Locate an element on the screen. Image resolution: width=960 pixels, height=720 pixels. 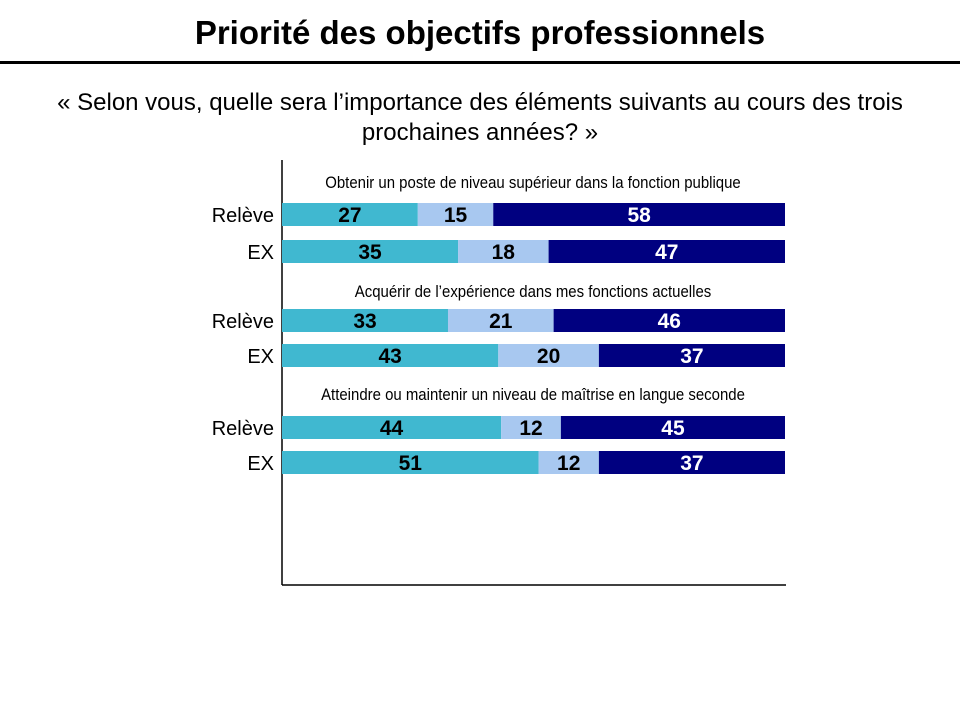
data-label: 43 is located at coordinates (389, 356).